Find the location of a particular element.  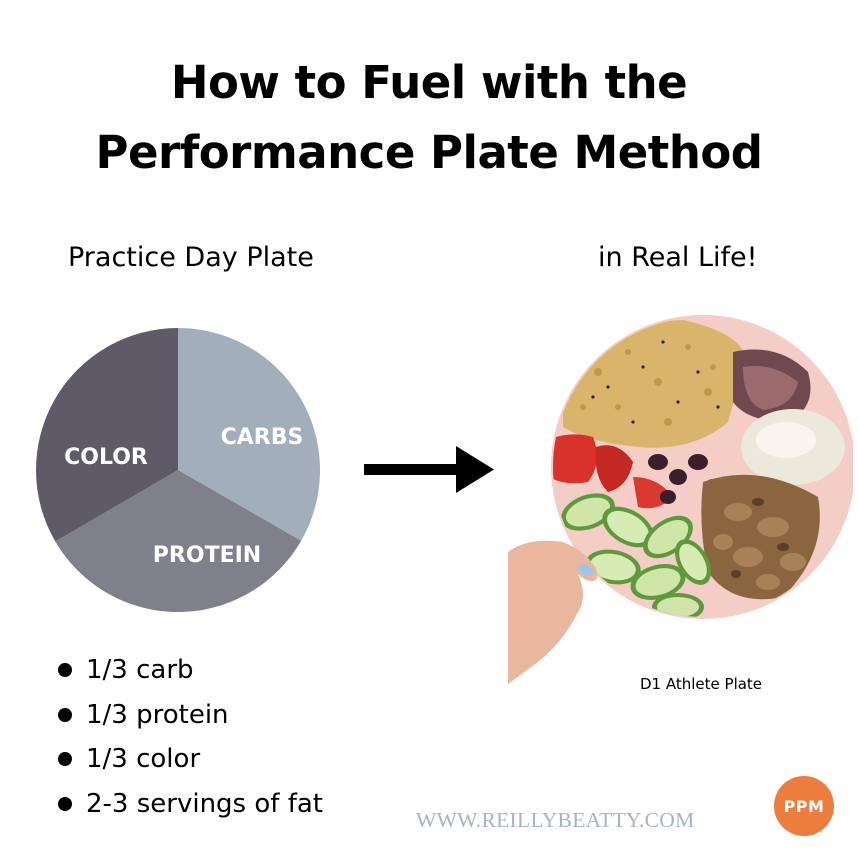

pie-label-protein: PROTEIN is located at coordinates (207, 555).